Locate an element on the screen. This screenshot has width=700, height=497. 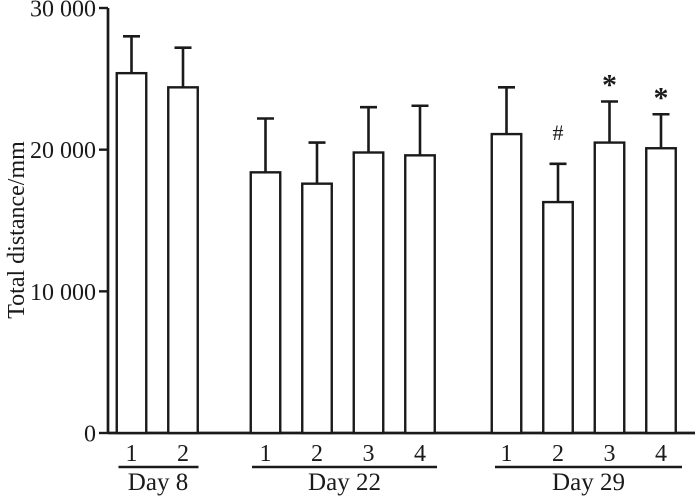
y-tick-label: 20 000 is located at coordinates (63, 151).